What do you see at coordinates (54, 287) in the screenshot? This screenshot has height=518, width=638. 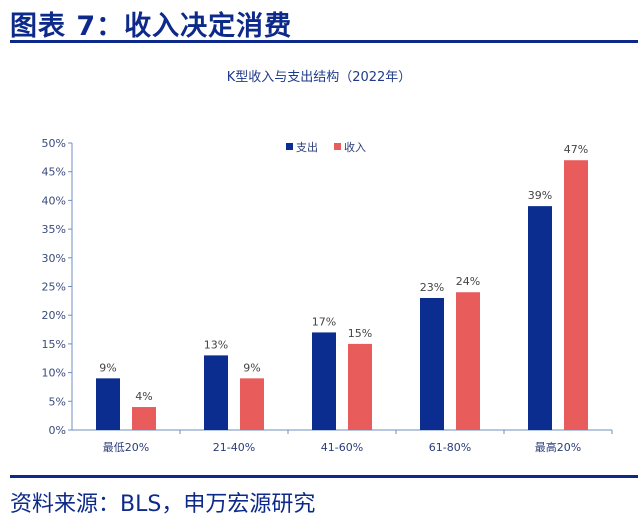 I see `y-tick-label: 25%` at bounding box center [54, 287].